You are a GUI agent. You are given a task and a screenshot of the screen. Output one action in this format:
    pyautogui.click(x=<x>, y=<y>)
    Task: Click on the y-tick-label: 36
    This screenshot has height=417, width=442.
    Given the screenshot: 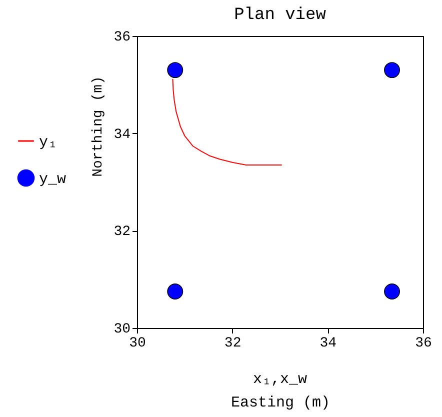 What is the action you would take?
    pyautogui.click(x=122, y=38)
    